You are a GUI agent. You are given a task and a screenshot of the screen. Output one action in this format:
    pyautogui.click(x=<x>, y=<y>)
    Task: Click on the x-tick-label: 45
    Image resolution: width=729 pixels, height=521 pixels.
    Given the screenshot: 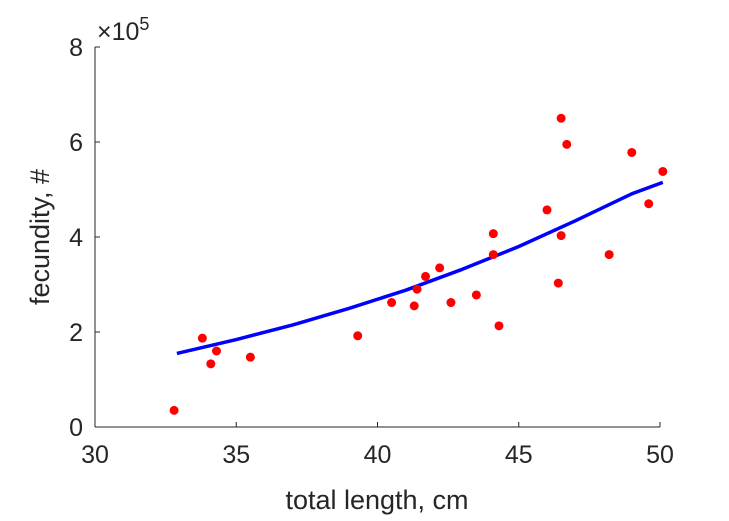 What is the action you would take?
    pyautogui.click(x=519, y=455)
    